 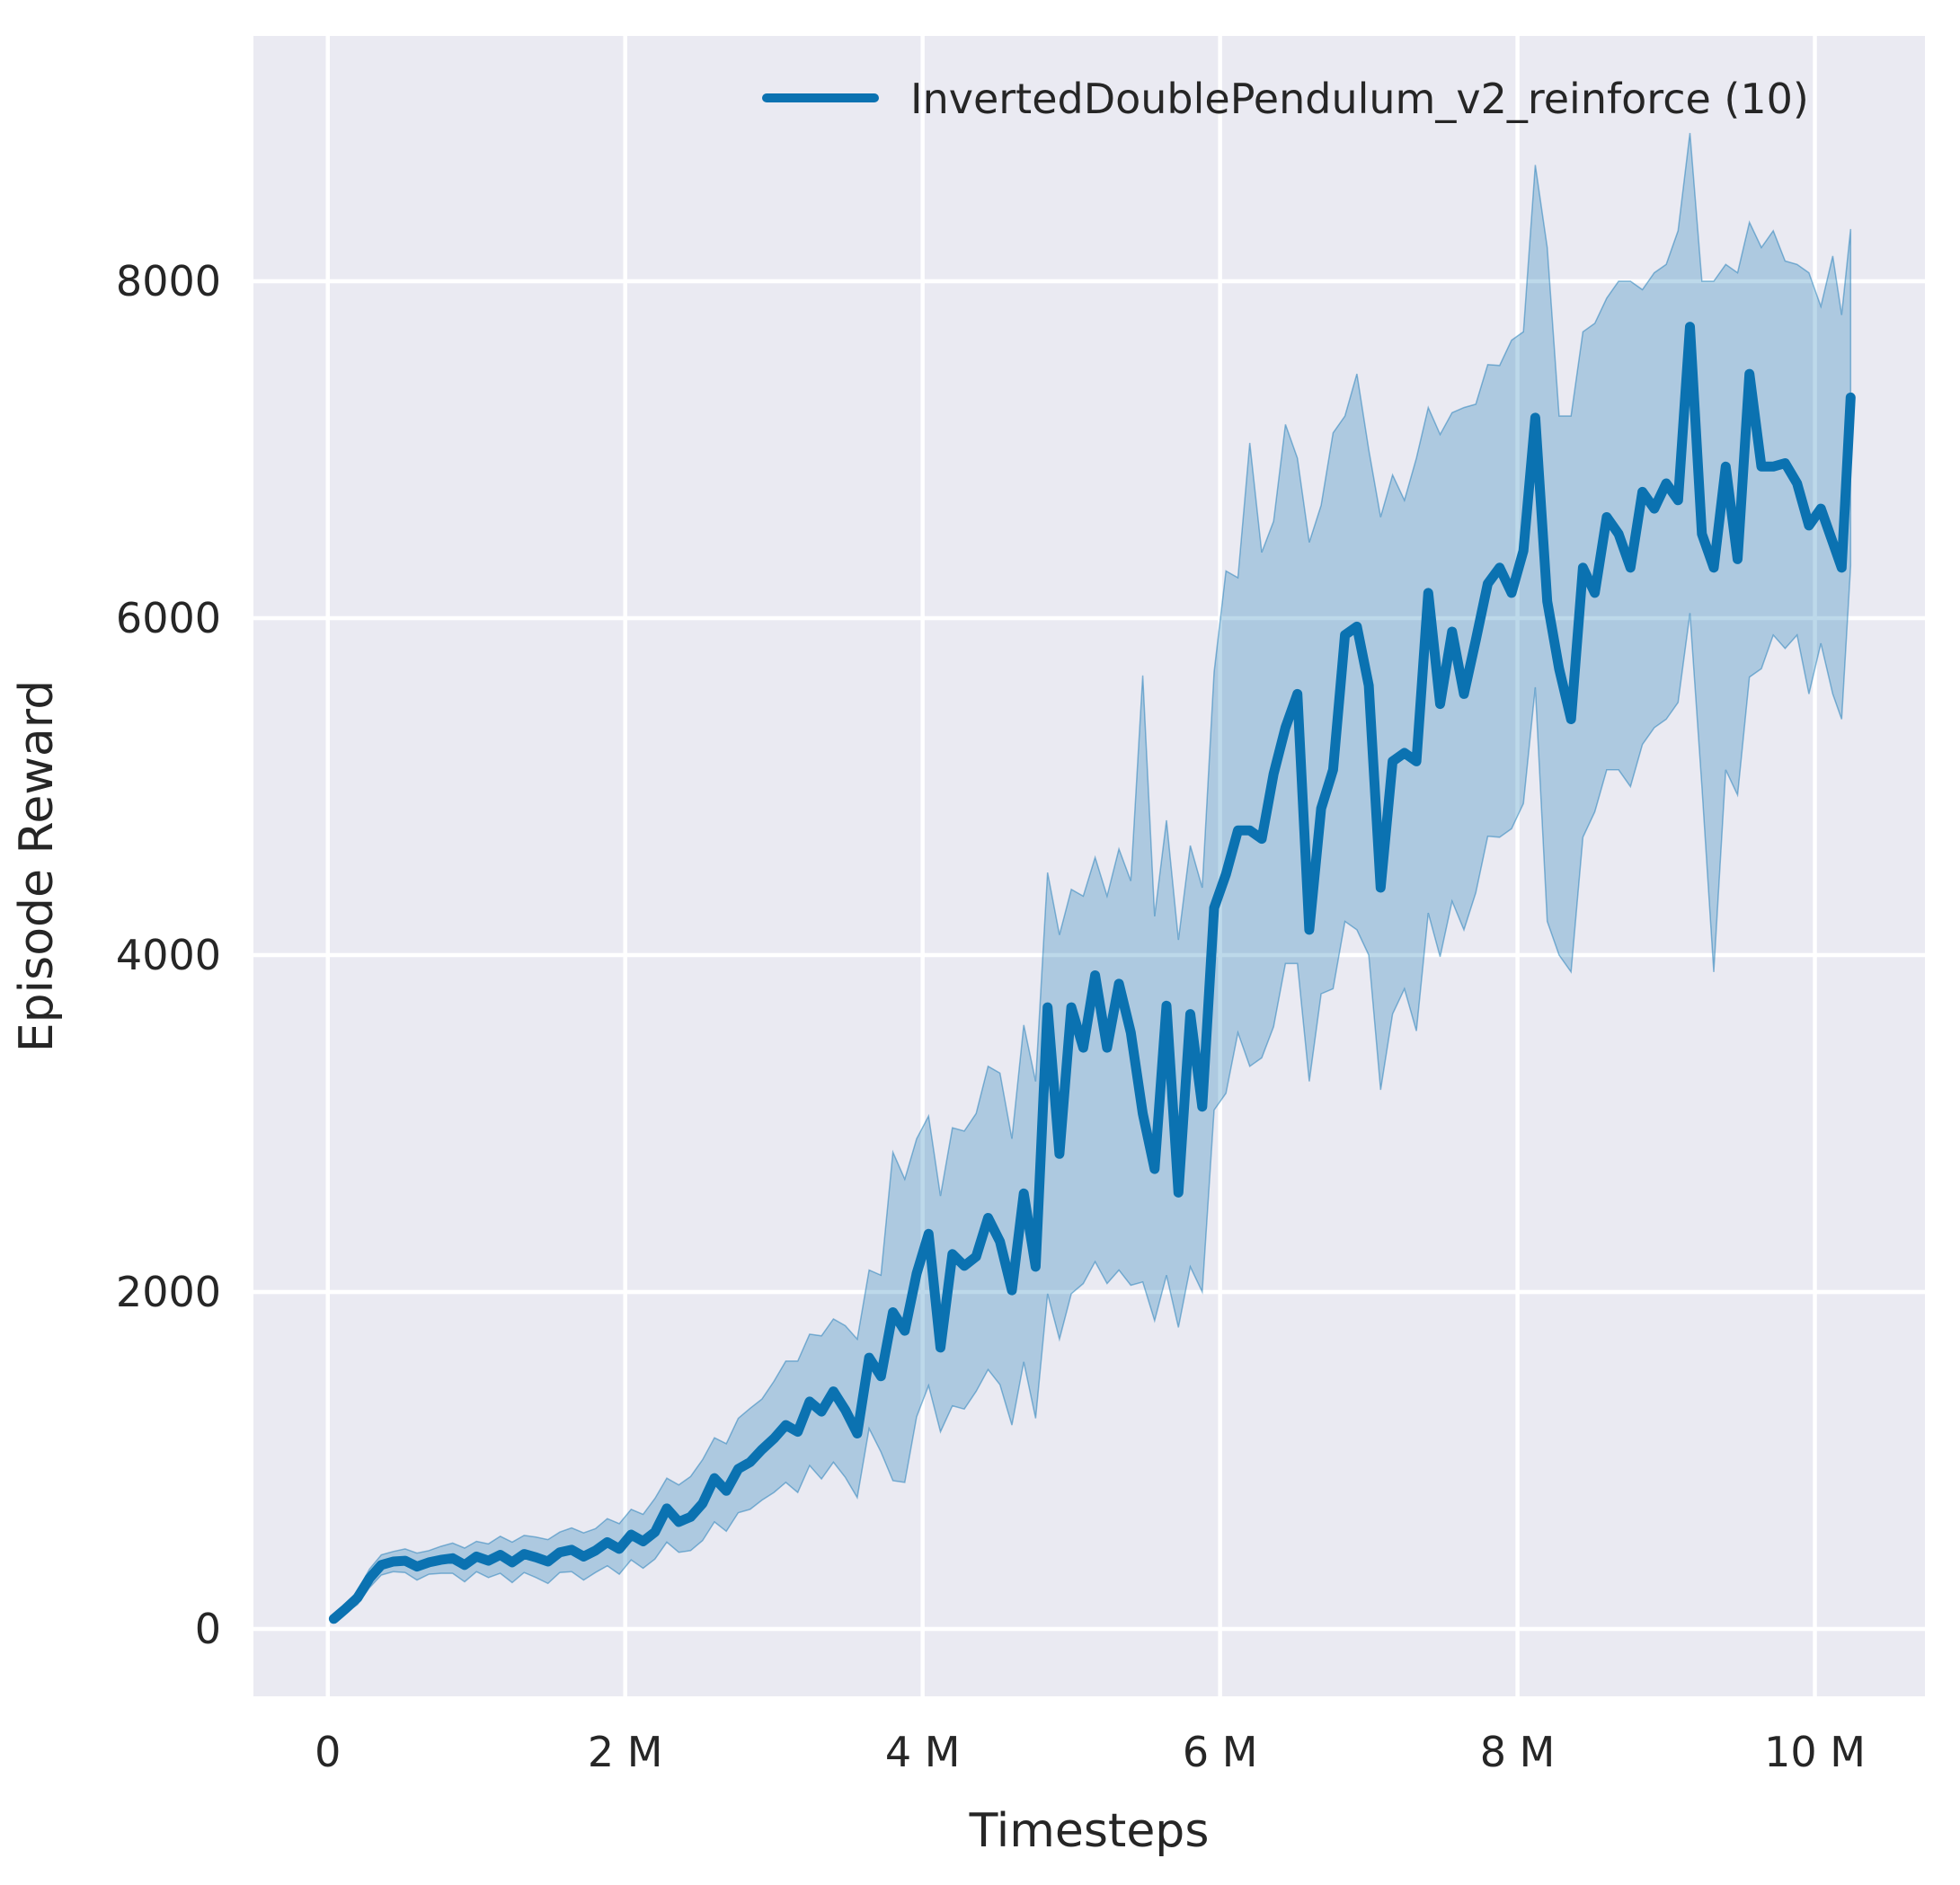 I want to click on x-axis-label: Timesteps, so click(x=1089, y=1831).